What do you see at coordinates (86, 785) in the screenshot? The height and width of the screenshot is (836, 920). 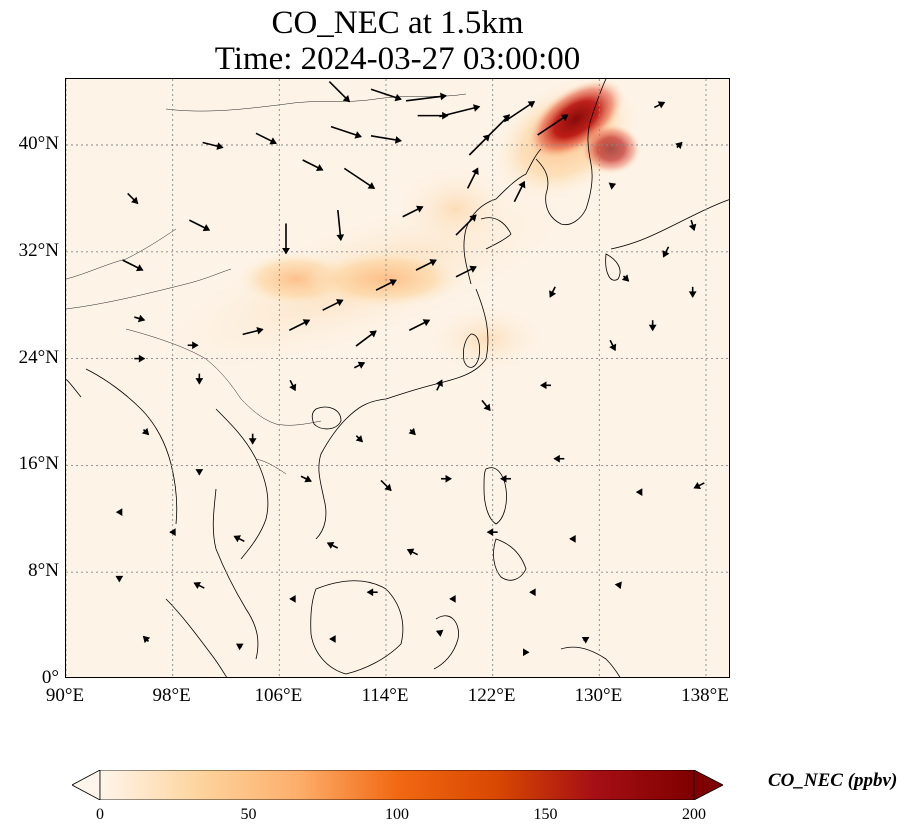 I see `colorbar-extend-min` at bounding box center [86, 785].